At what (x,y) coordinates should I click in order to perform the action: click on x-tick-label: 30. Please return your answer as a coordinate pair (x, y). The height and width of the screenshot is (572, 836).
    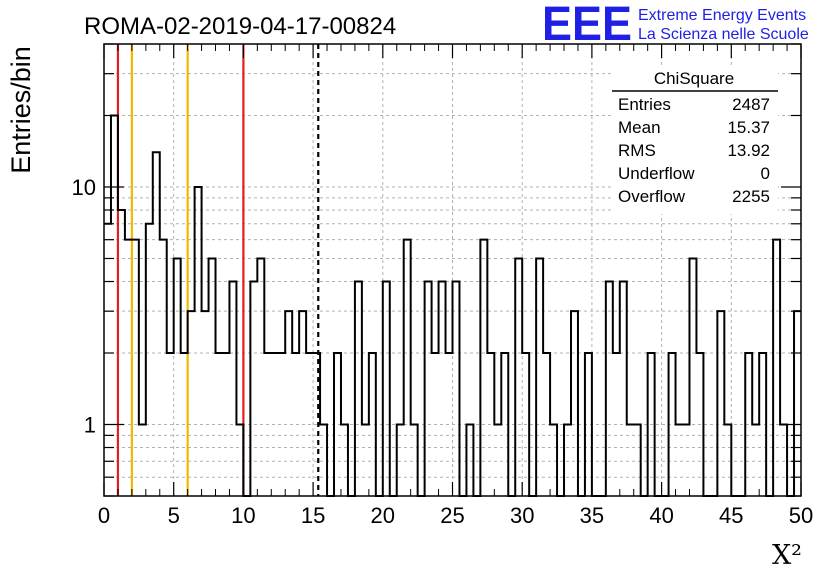
    Looking at the image, I should click on (522, 515).